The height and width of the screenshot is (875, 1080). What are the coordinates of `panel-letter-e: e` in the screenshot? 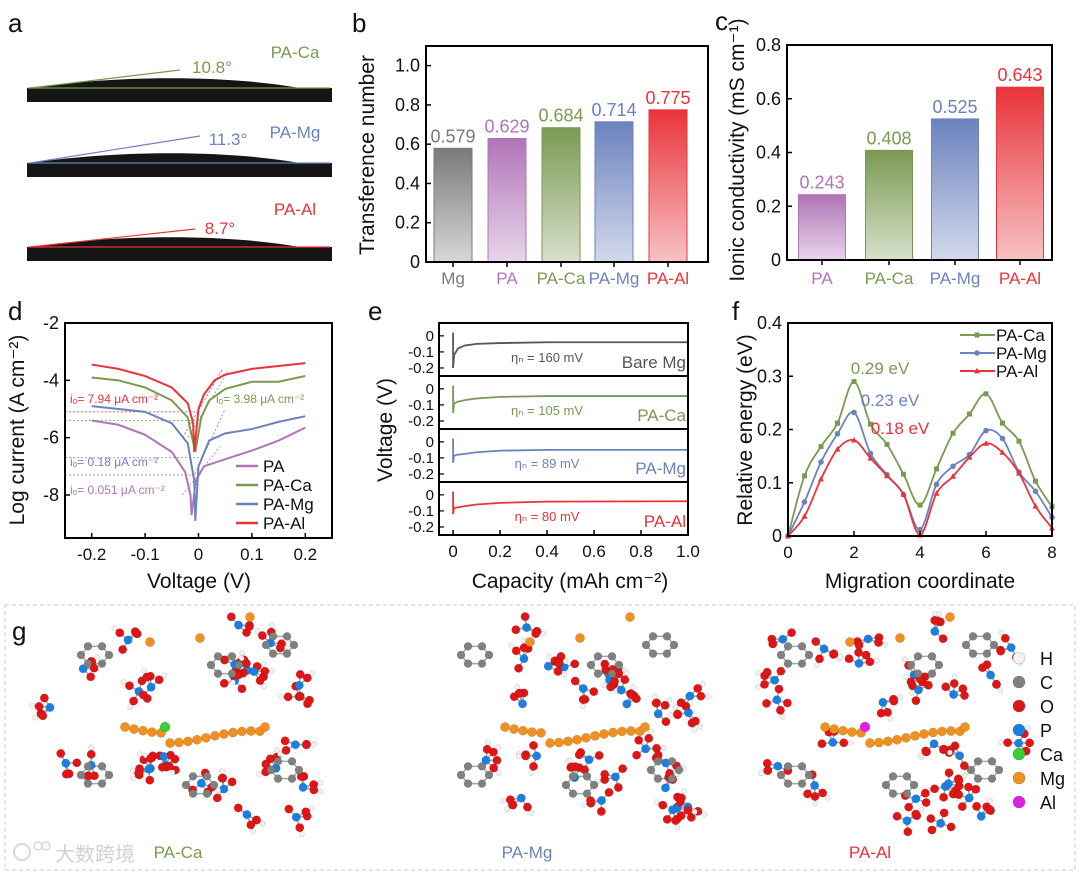 It's located at (375, 311).